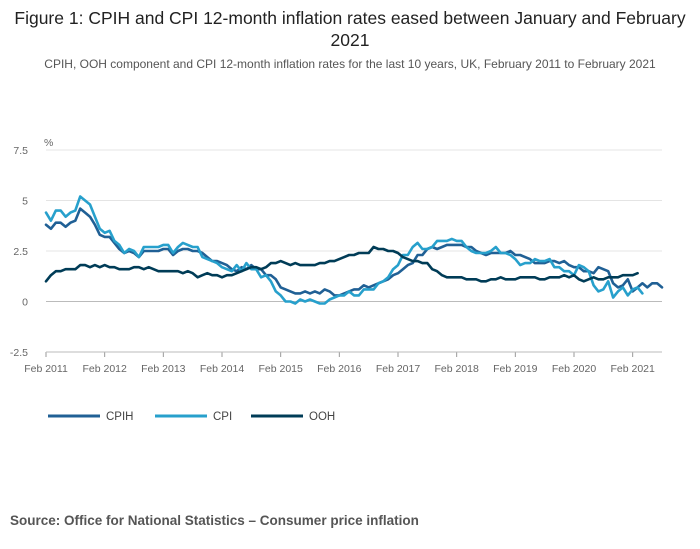  What do you see at coordinates (25, 202) in the screenshot?
I see `y-tick-label: 5` at bounding box center [25, 202].